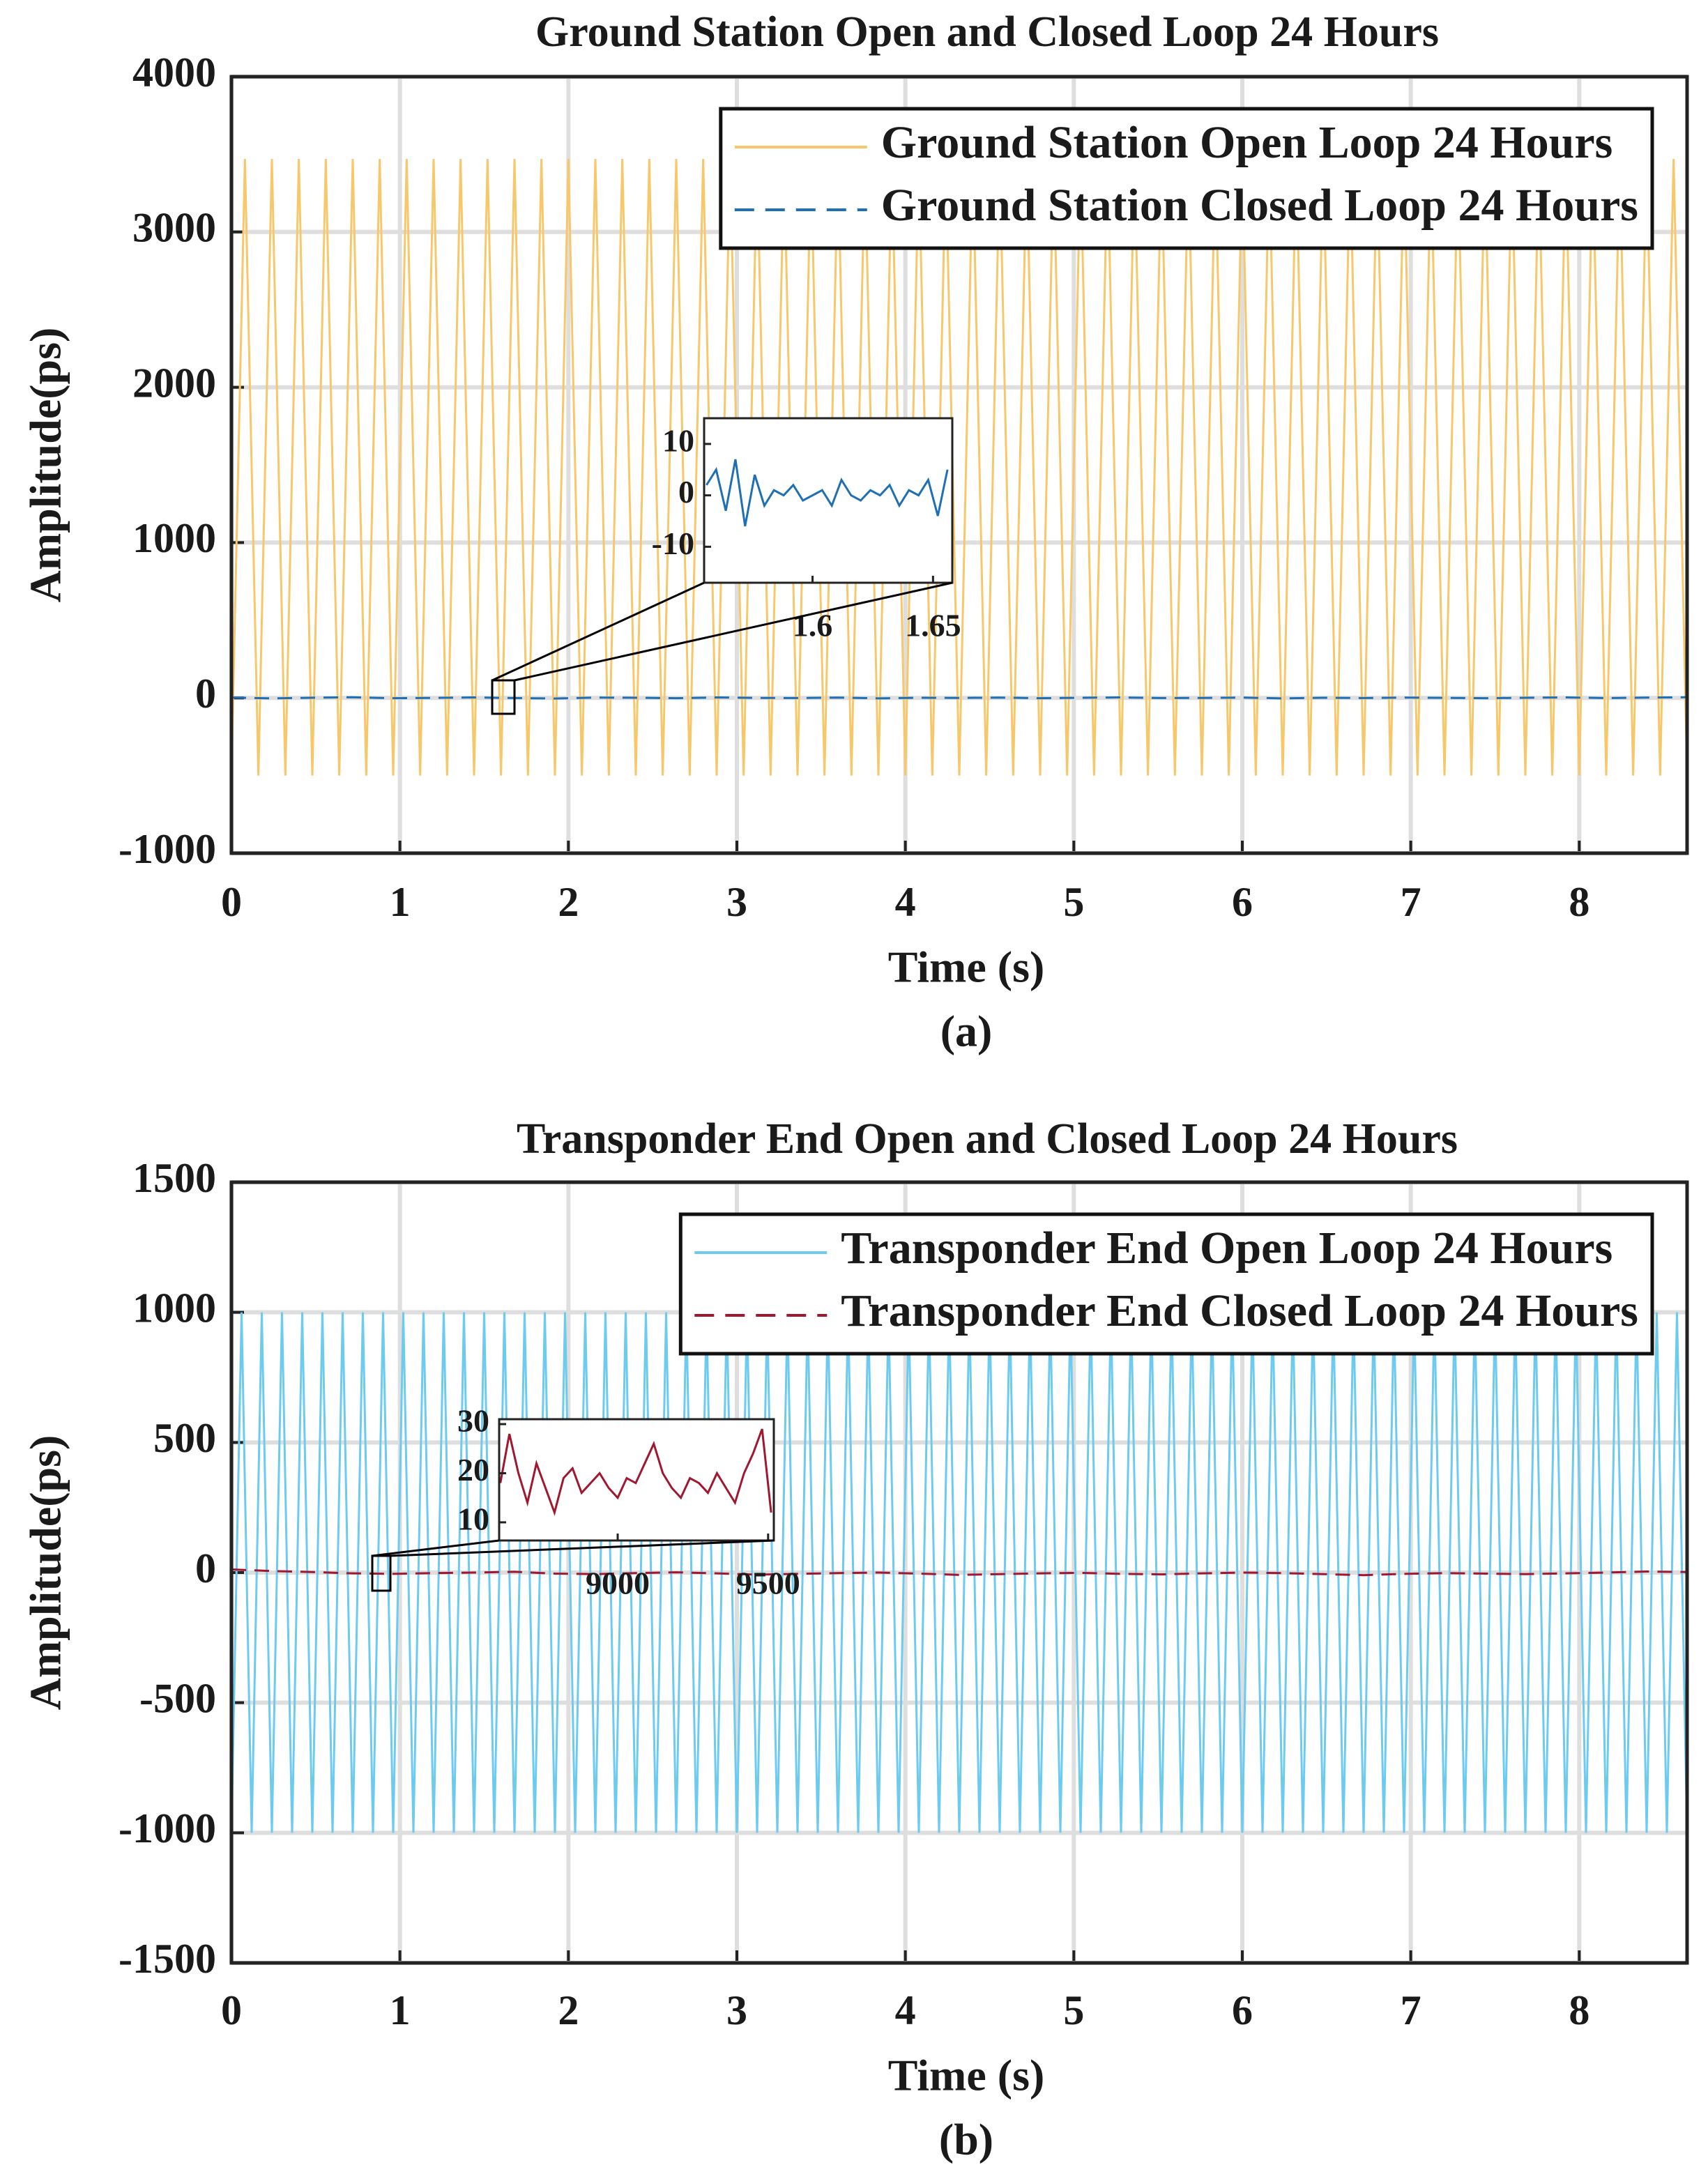 This screenshot has height=2179, width=1708. What do you see at coordinates (174, 1178) in the screenshot?
I see `y-tick-label: 1500` at bounding box center [174, 1178].